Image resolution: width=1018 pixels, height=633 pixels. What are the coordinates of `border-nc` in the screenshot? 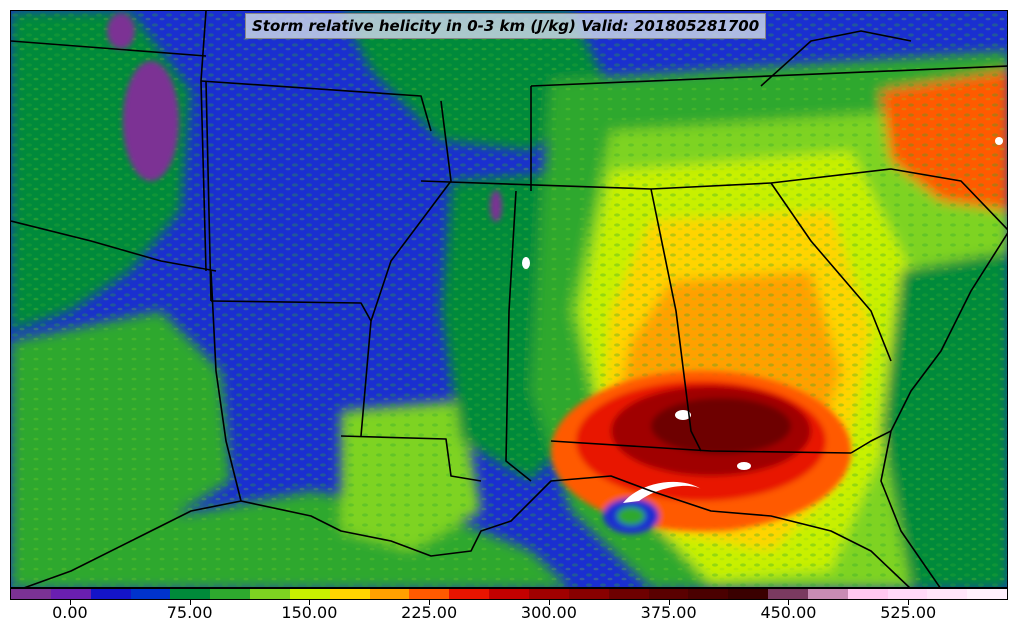 It's located at (888, 199).